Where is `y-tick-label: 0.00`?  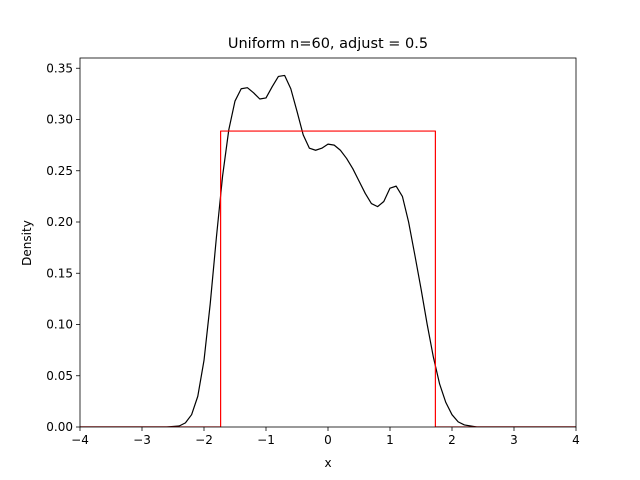
y-tick-label: 0.00 is located at coordinates (59, 427).